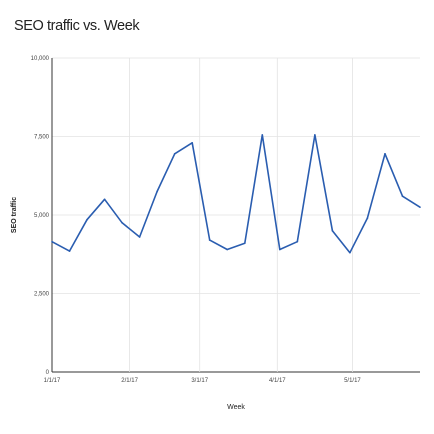  Describe the element at coordinates (42, 295) in the screenshot. I see `y-tick-label: 2,500` at that location.